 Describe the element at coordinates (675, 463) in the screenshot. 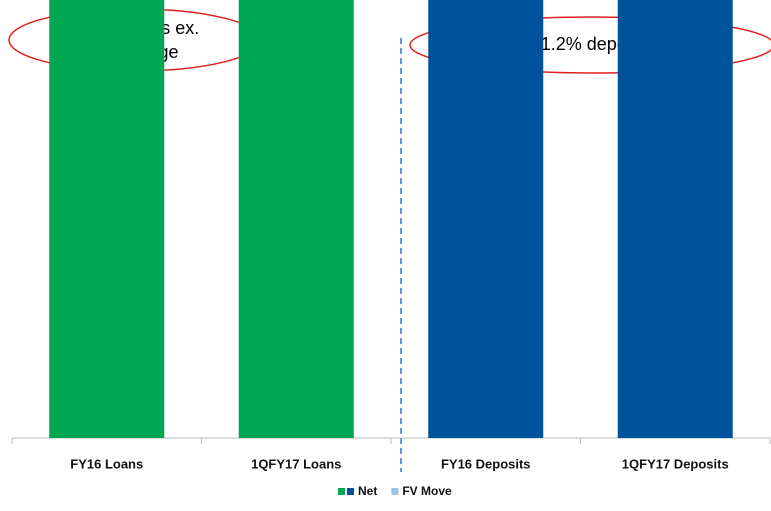

I see `x-tick-label: 1QFY17 Deposits` at that location.